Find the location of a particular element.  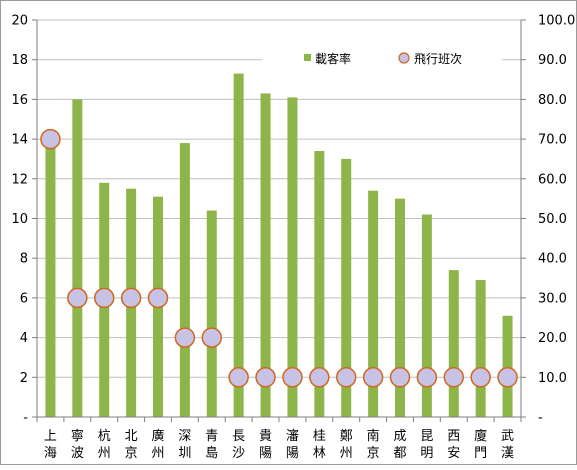

left-tick-label: 10 is located at coordinates (19, 219).